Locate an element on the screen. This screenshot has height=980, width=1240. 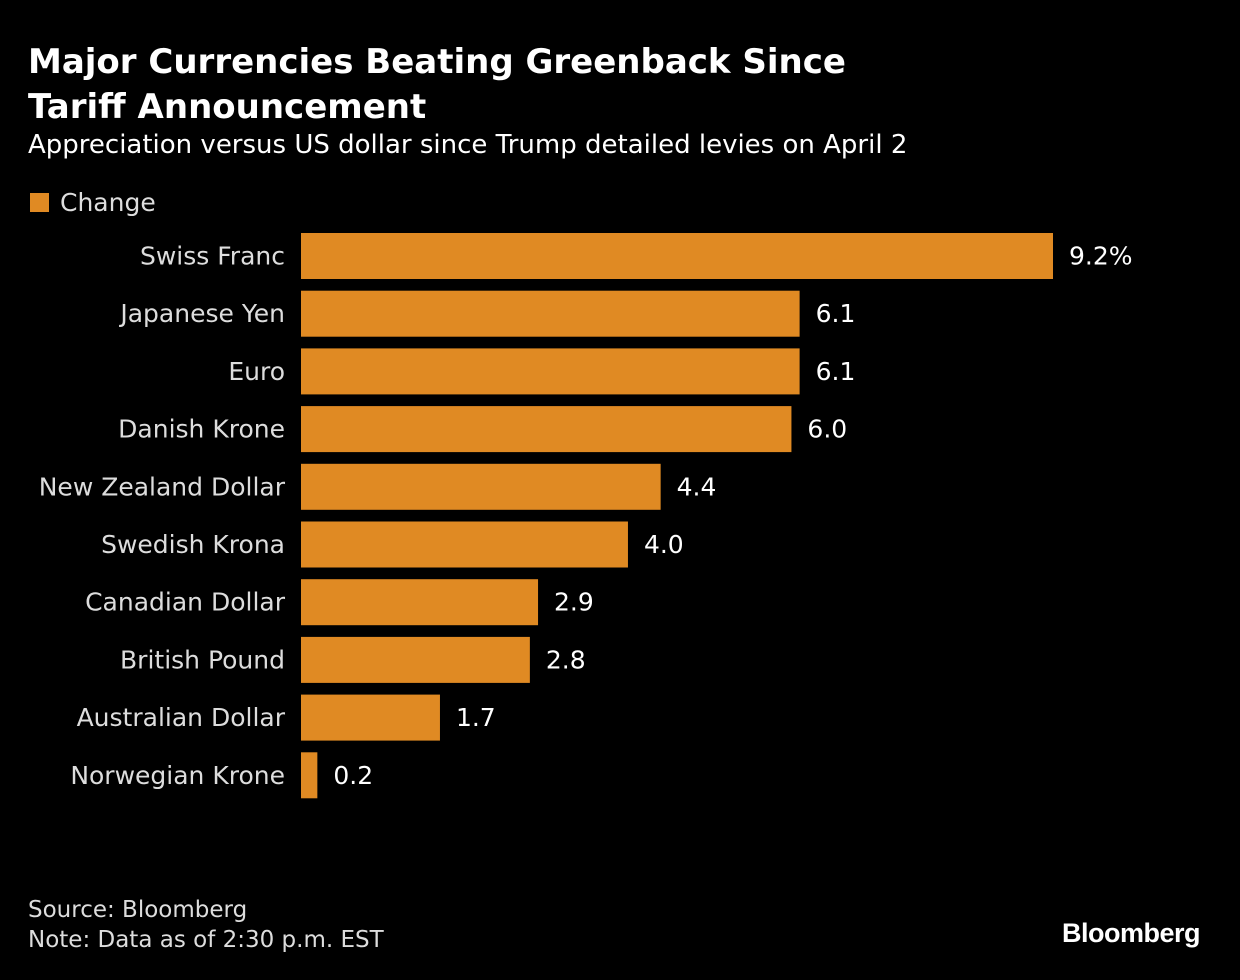
value-label: 1.7 is located at coordinates (476, 717).